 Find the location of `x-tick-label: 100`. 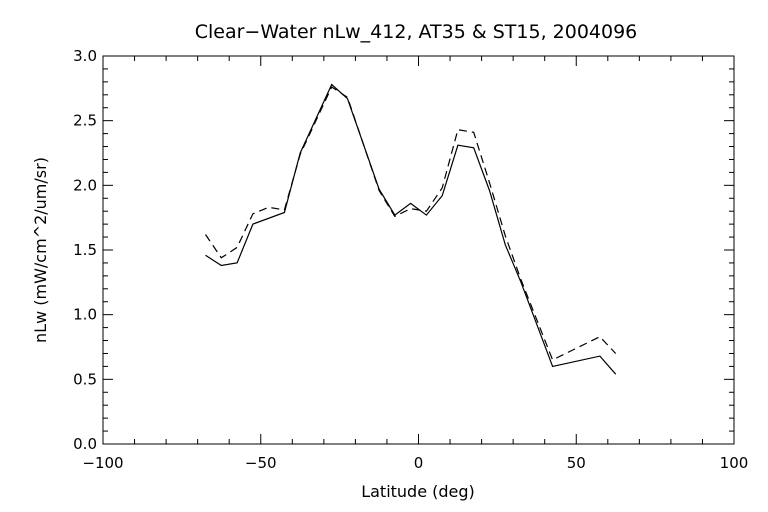

x-tick-label: 100 is located at coordinates (734, 463).